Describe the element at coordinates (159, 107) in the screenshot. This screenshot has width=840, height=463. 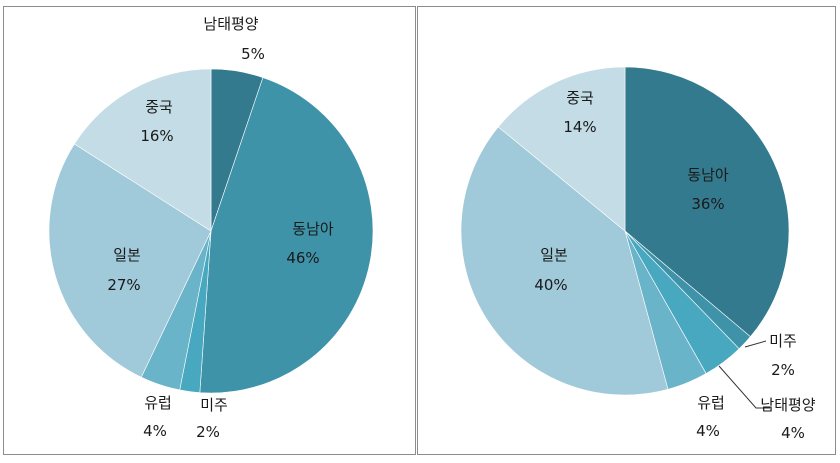
I see `left-slice-label: 중국` at that location.